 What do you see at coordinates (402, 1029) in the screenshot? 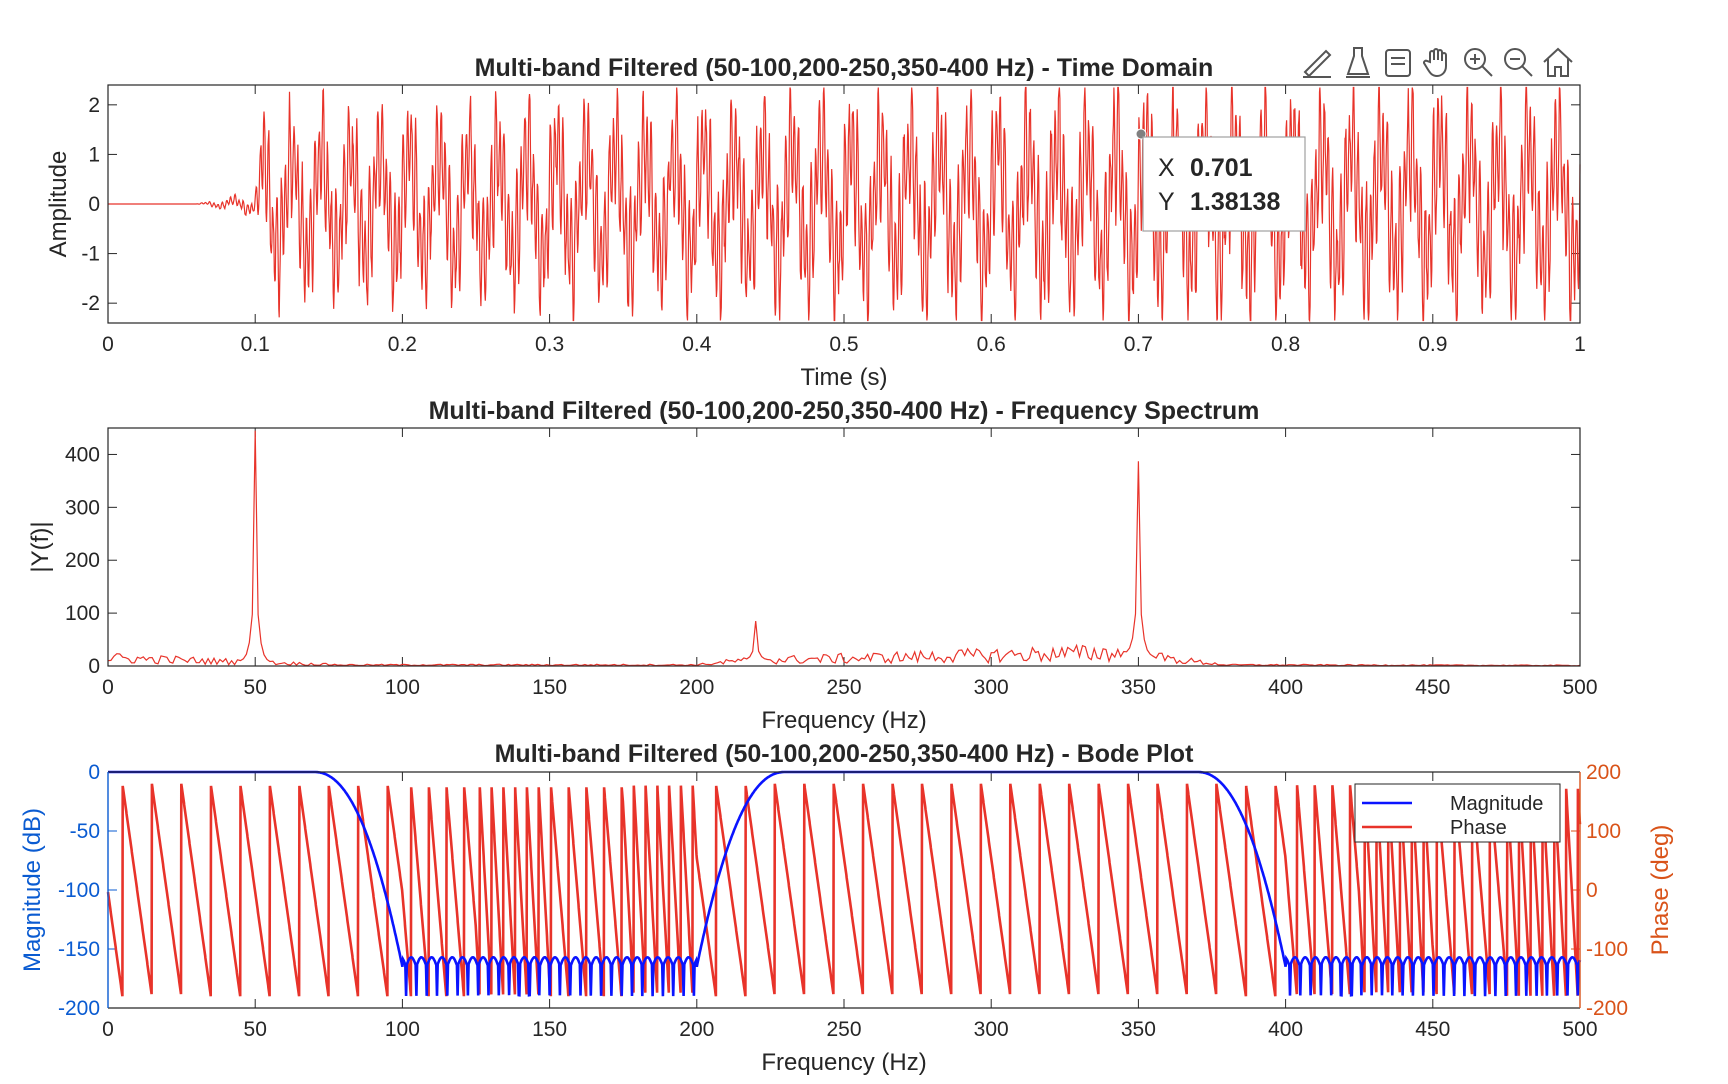
I see `bode-xtick-label: 100` at bounding box center [402, 1029].